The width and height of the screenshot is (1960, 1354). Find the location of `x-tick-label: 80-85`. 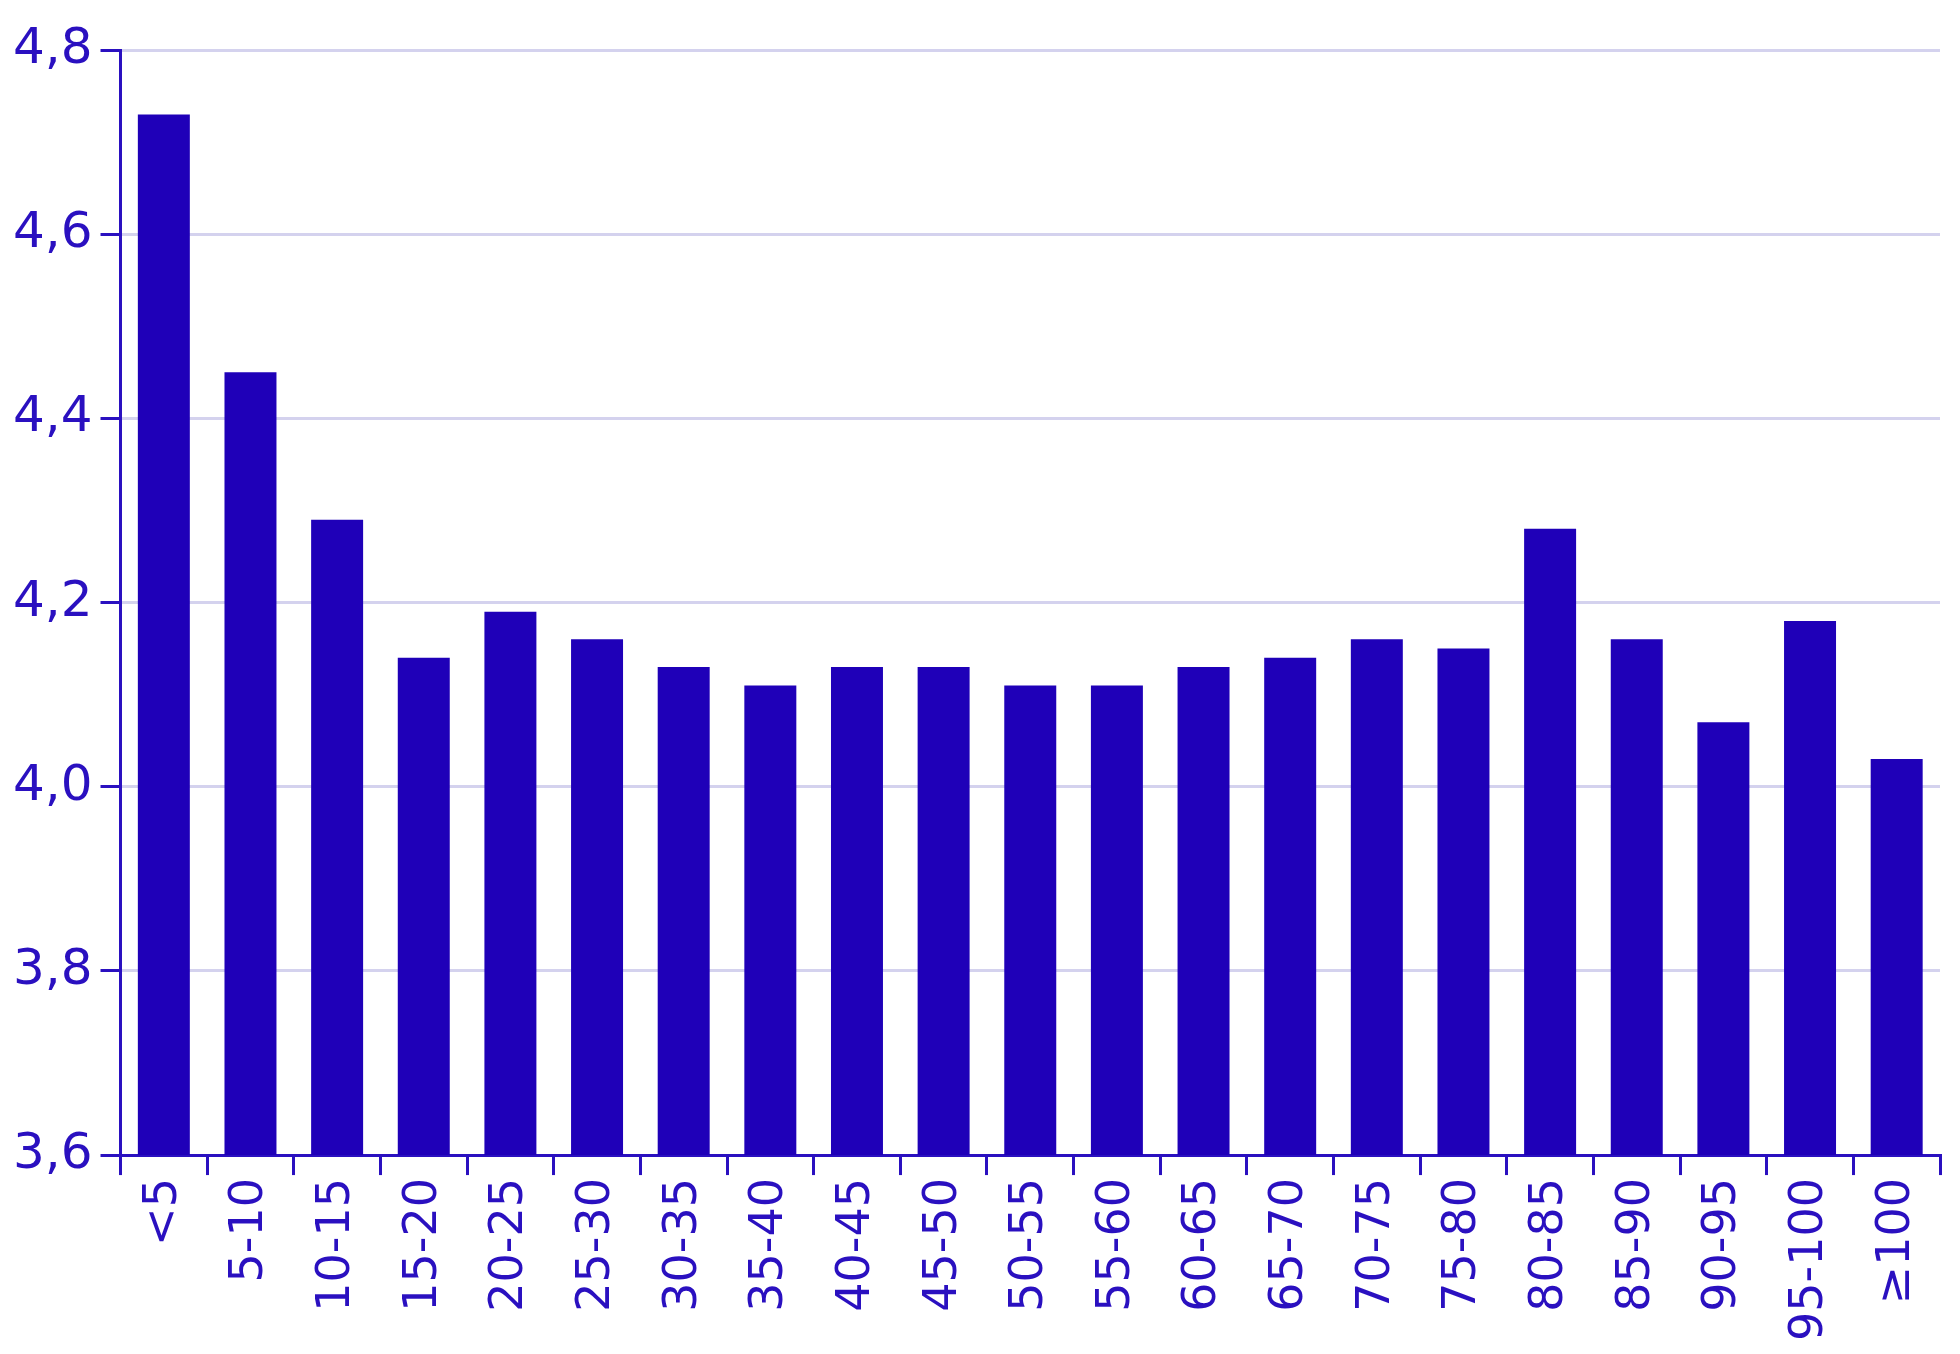

x-tick-label: 80-85 is located at coordinates (1546, 1245).